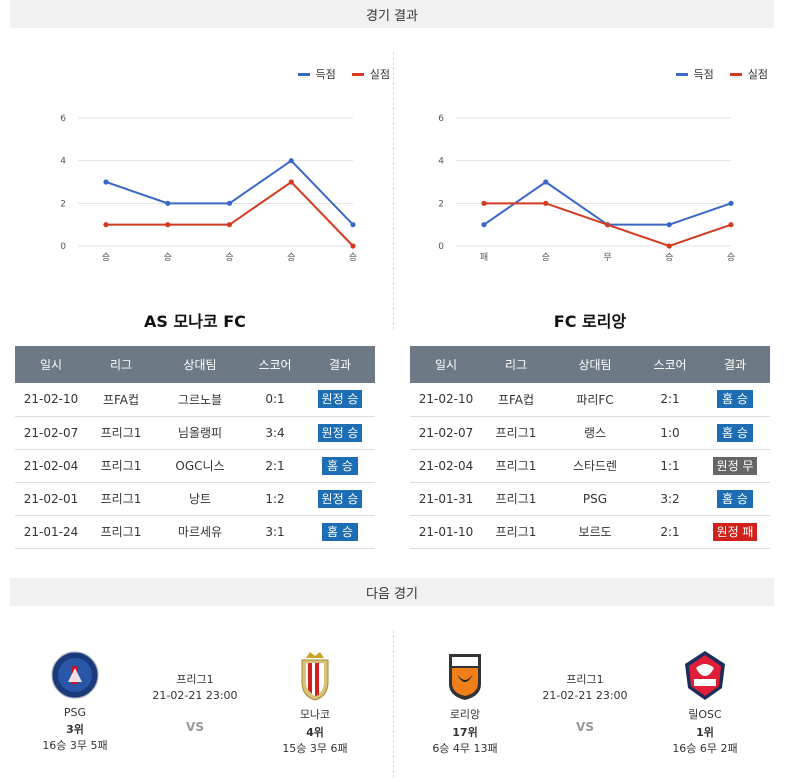 This screenshot has height=782, width=786. Describe the element at coordinates (51, 499) in the screenshot. I see `cell-date: 21-02-01` at that location.